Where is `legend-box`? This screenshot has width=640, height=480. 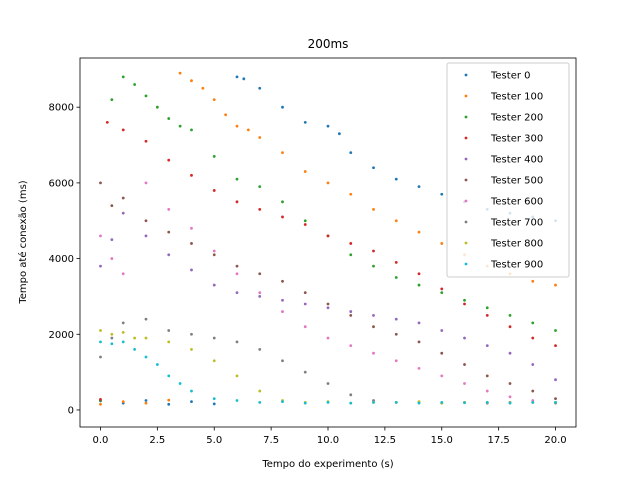
legend-box is located at coordinates (508, 170).